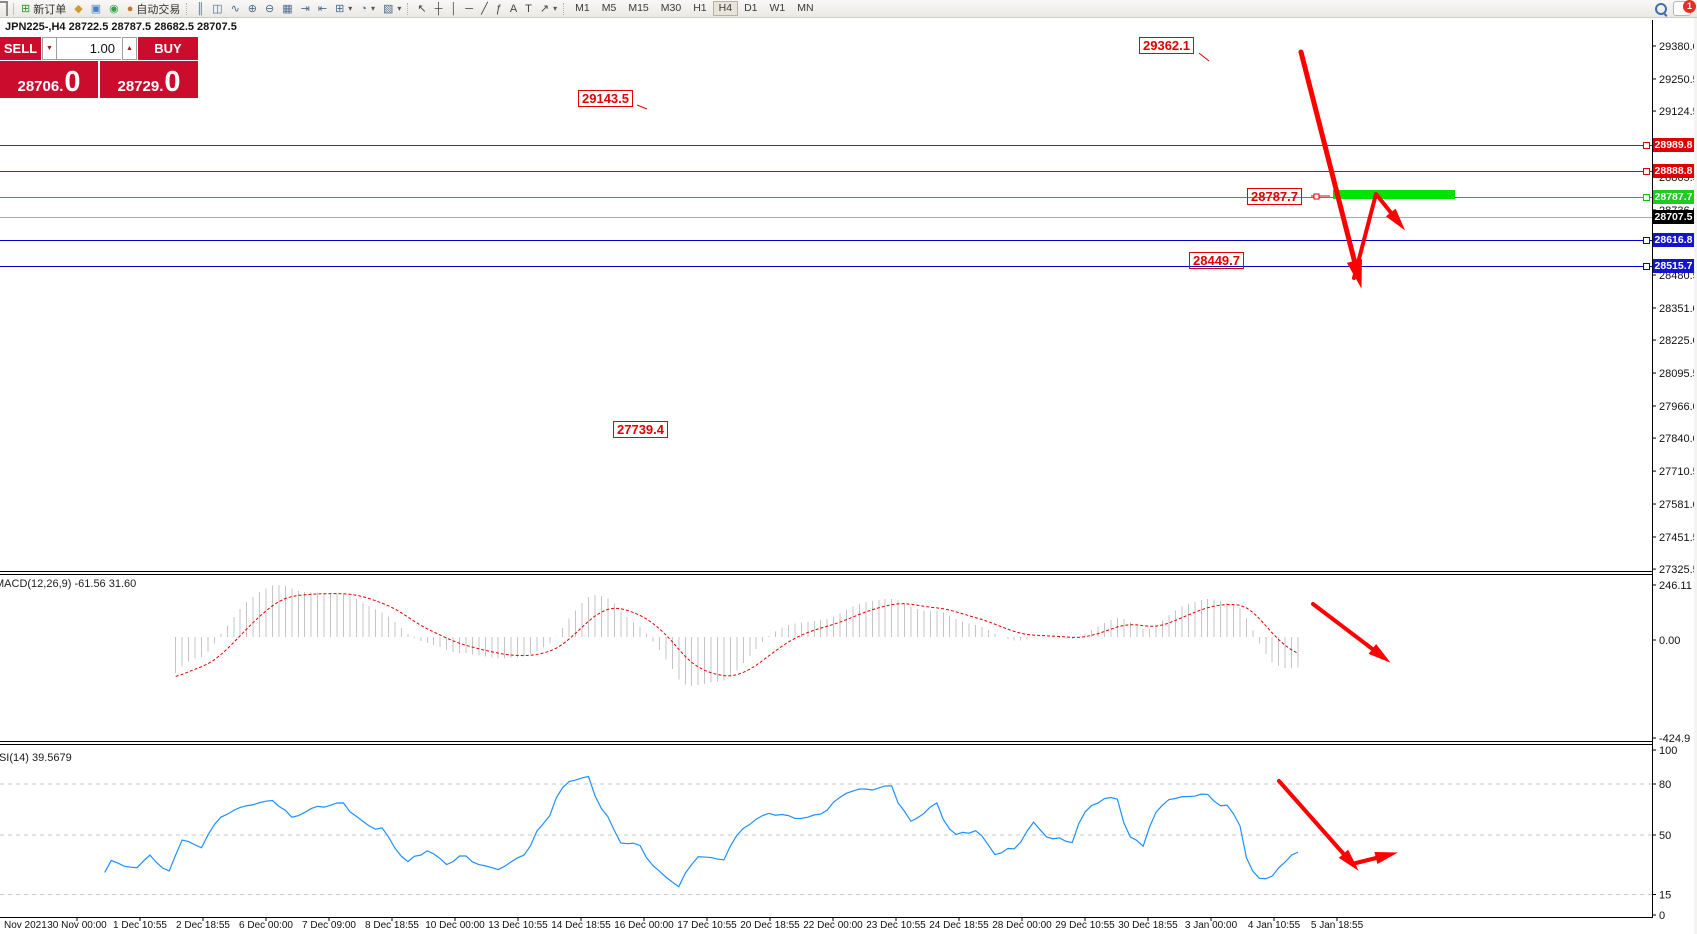 This screenshot has height=934, width=1697. What do you see at coordinates (343, 9) in the screenshot?
I see `indicators-button: ⊞ ▾` at bounding box center [343, 9].